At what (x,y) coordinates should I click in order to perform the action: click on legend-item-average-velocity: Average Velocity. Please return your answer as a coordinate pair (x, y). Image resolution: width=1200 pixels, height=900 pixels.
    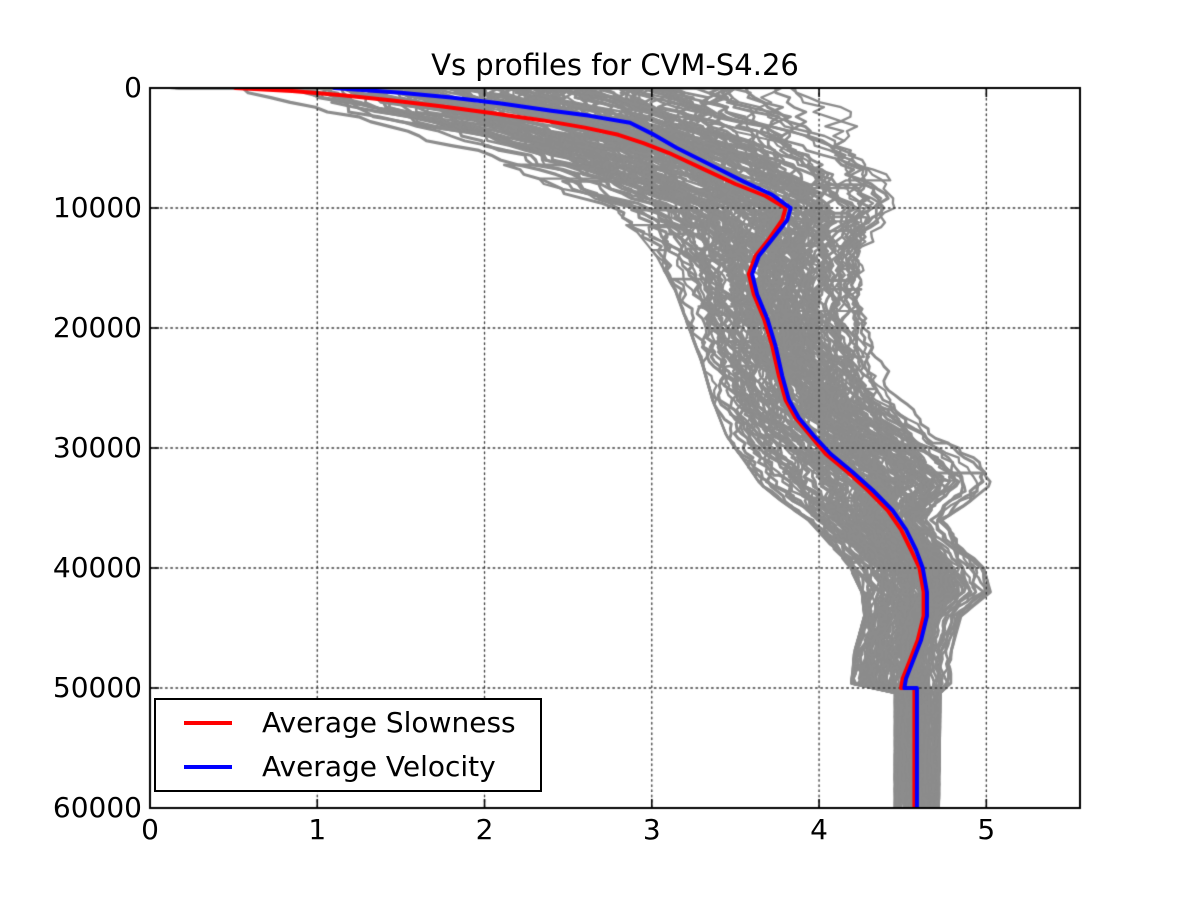
    Looking at the image, I should click on (362, 767).